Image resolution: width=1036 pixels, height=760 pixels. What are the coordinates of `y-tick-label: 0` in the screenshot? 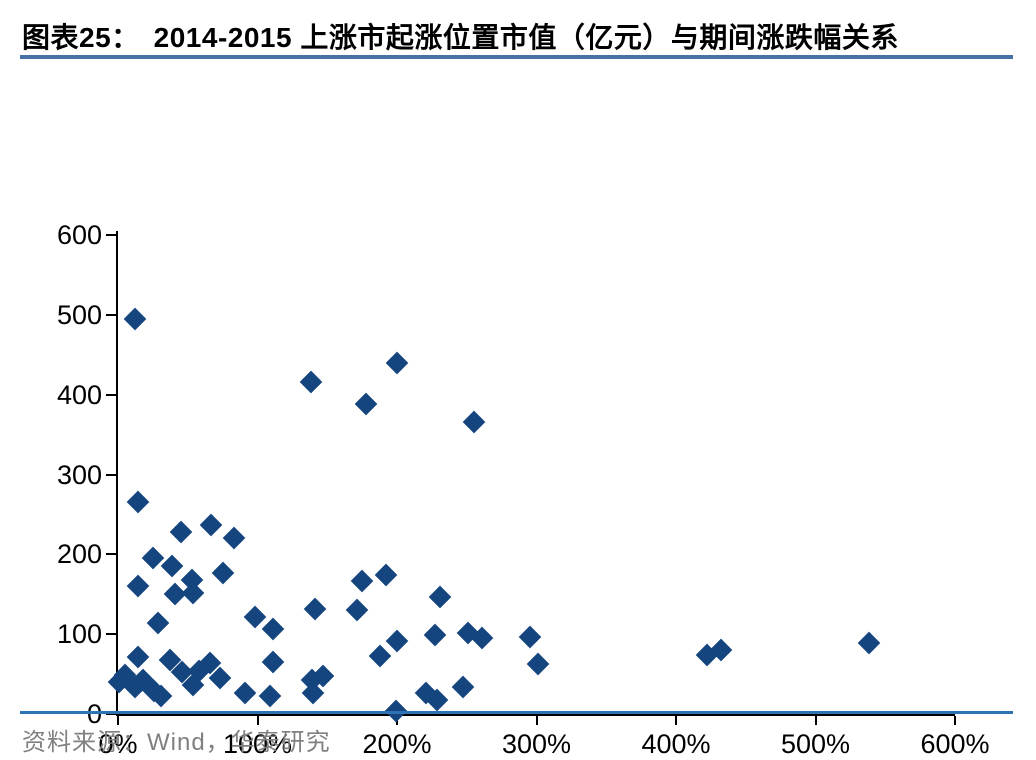 It's located at (94, 714).